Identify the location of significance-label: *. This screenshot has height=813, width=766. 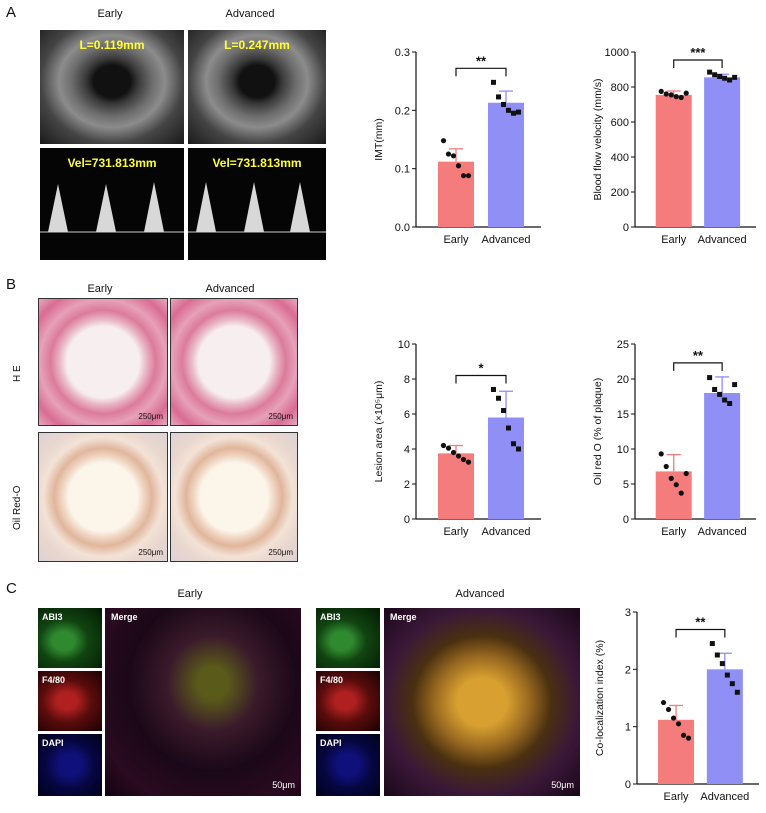
(481, 368).